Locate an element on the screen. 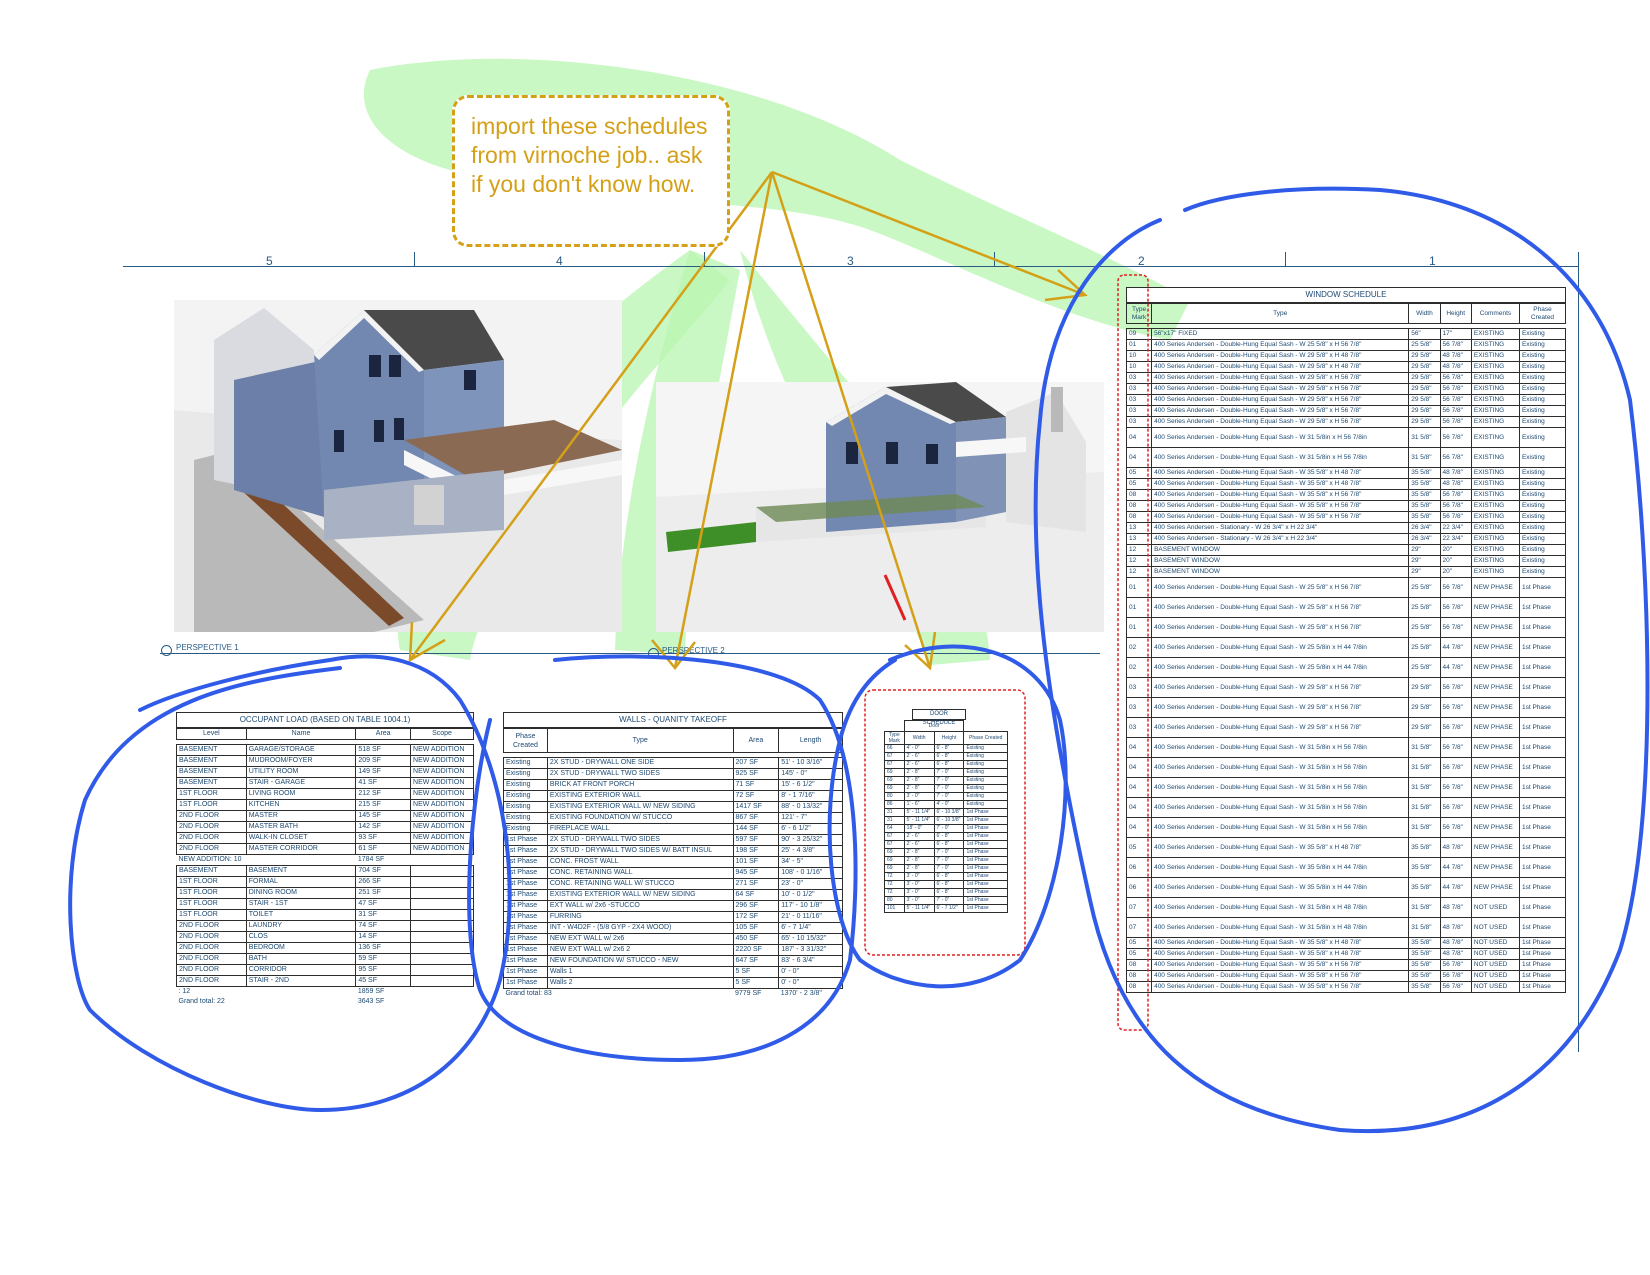 Image resolution: width=1650 pixels, height=1275 pixels. occupant-load-row-cell: TOILET is located at coordinates (301, 915).